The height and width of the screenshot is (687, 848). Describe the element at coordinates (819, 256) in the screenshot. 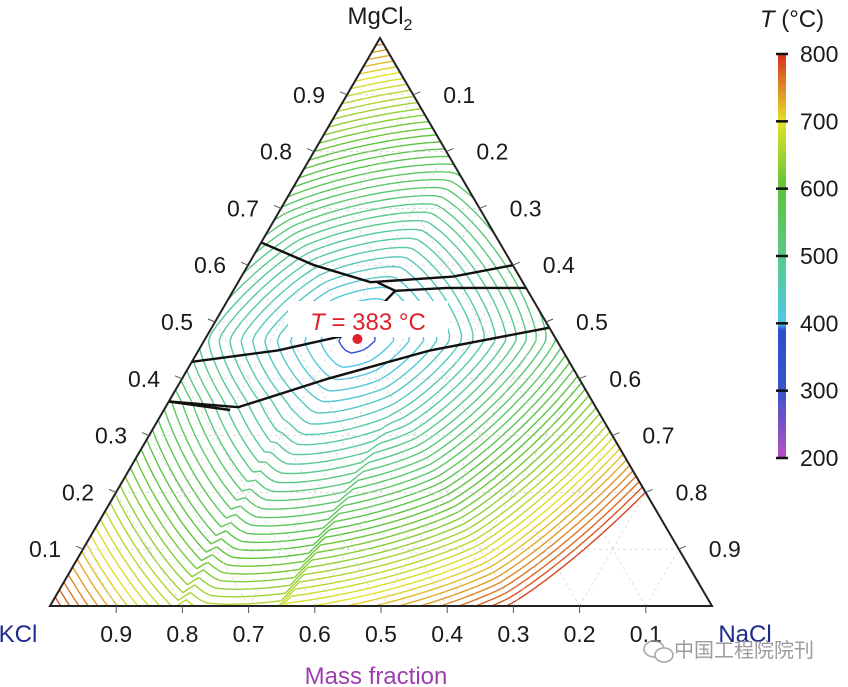

I see `colorbar-tick-500: 500` at that location.